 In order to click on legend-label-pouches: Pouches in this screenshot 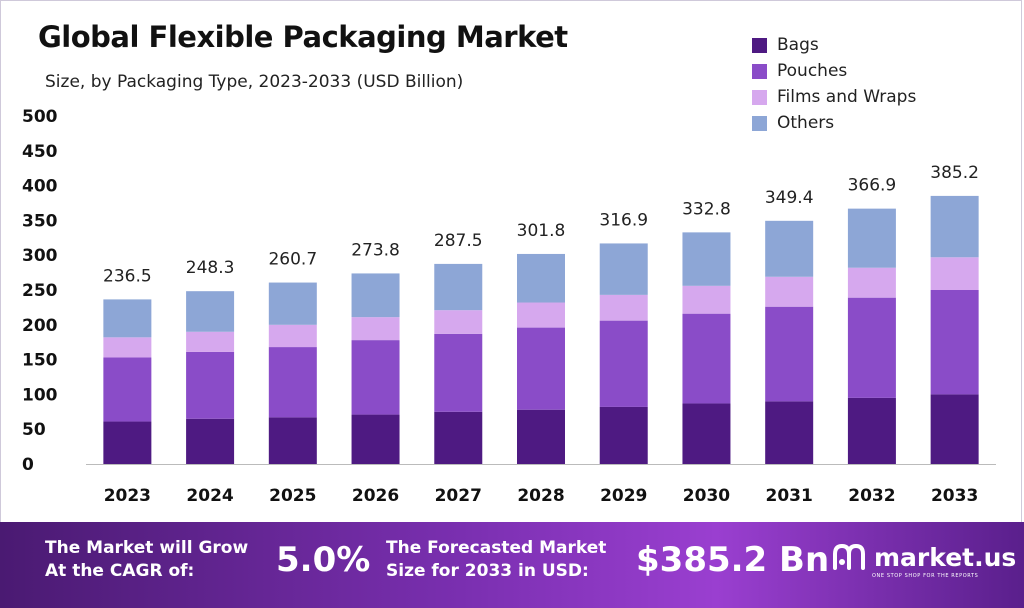, I will do `click(812, 71)`.